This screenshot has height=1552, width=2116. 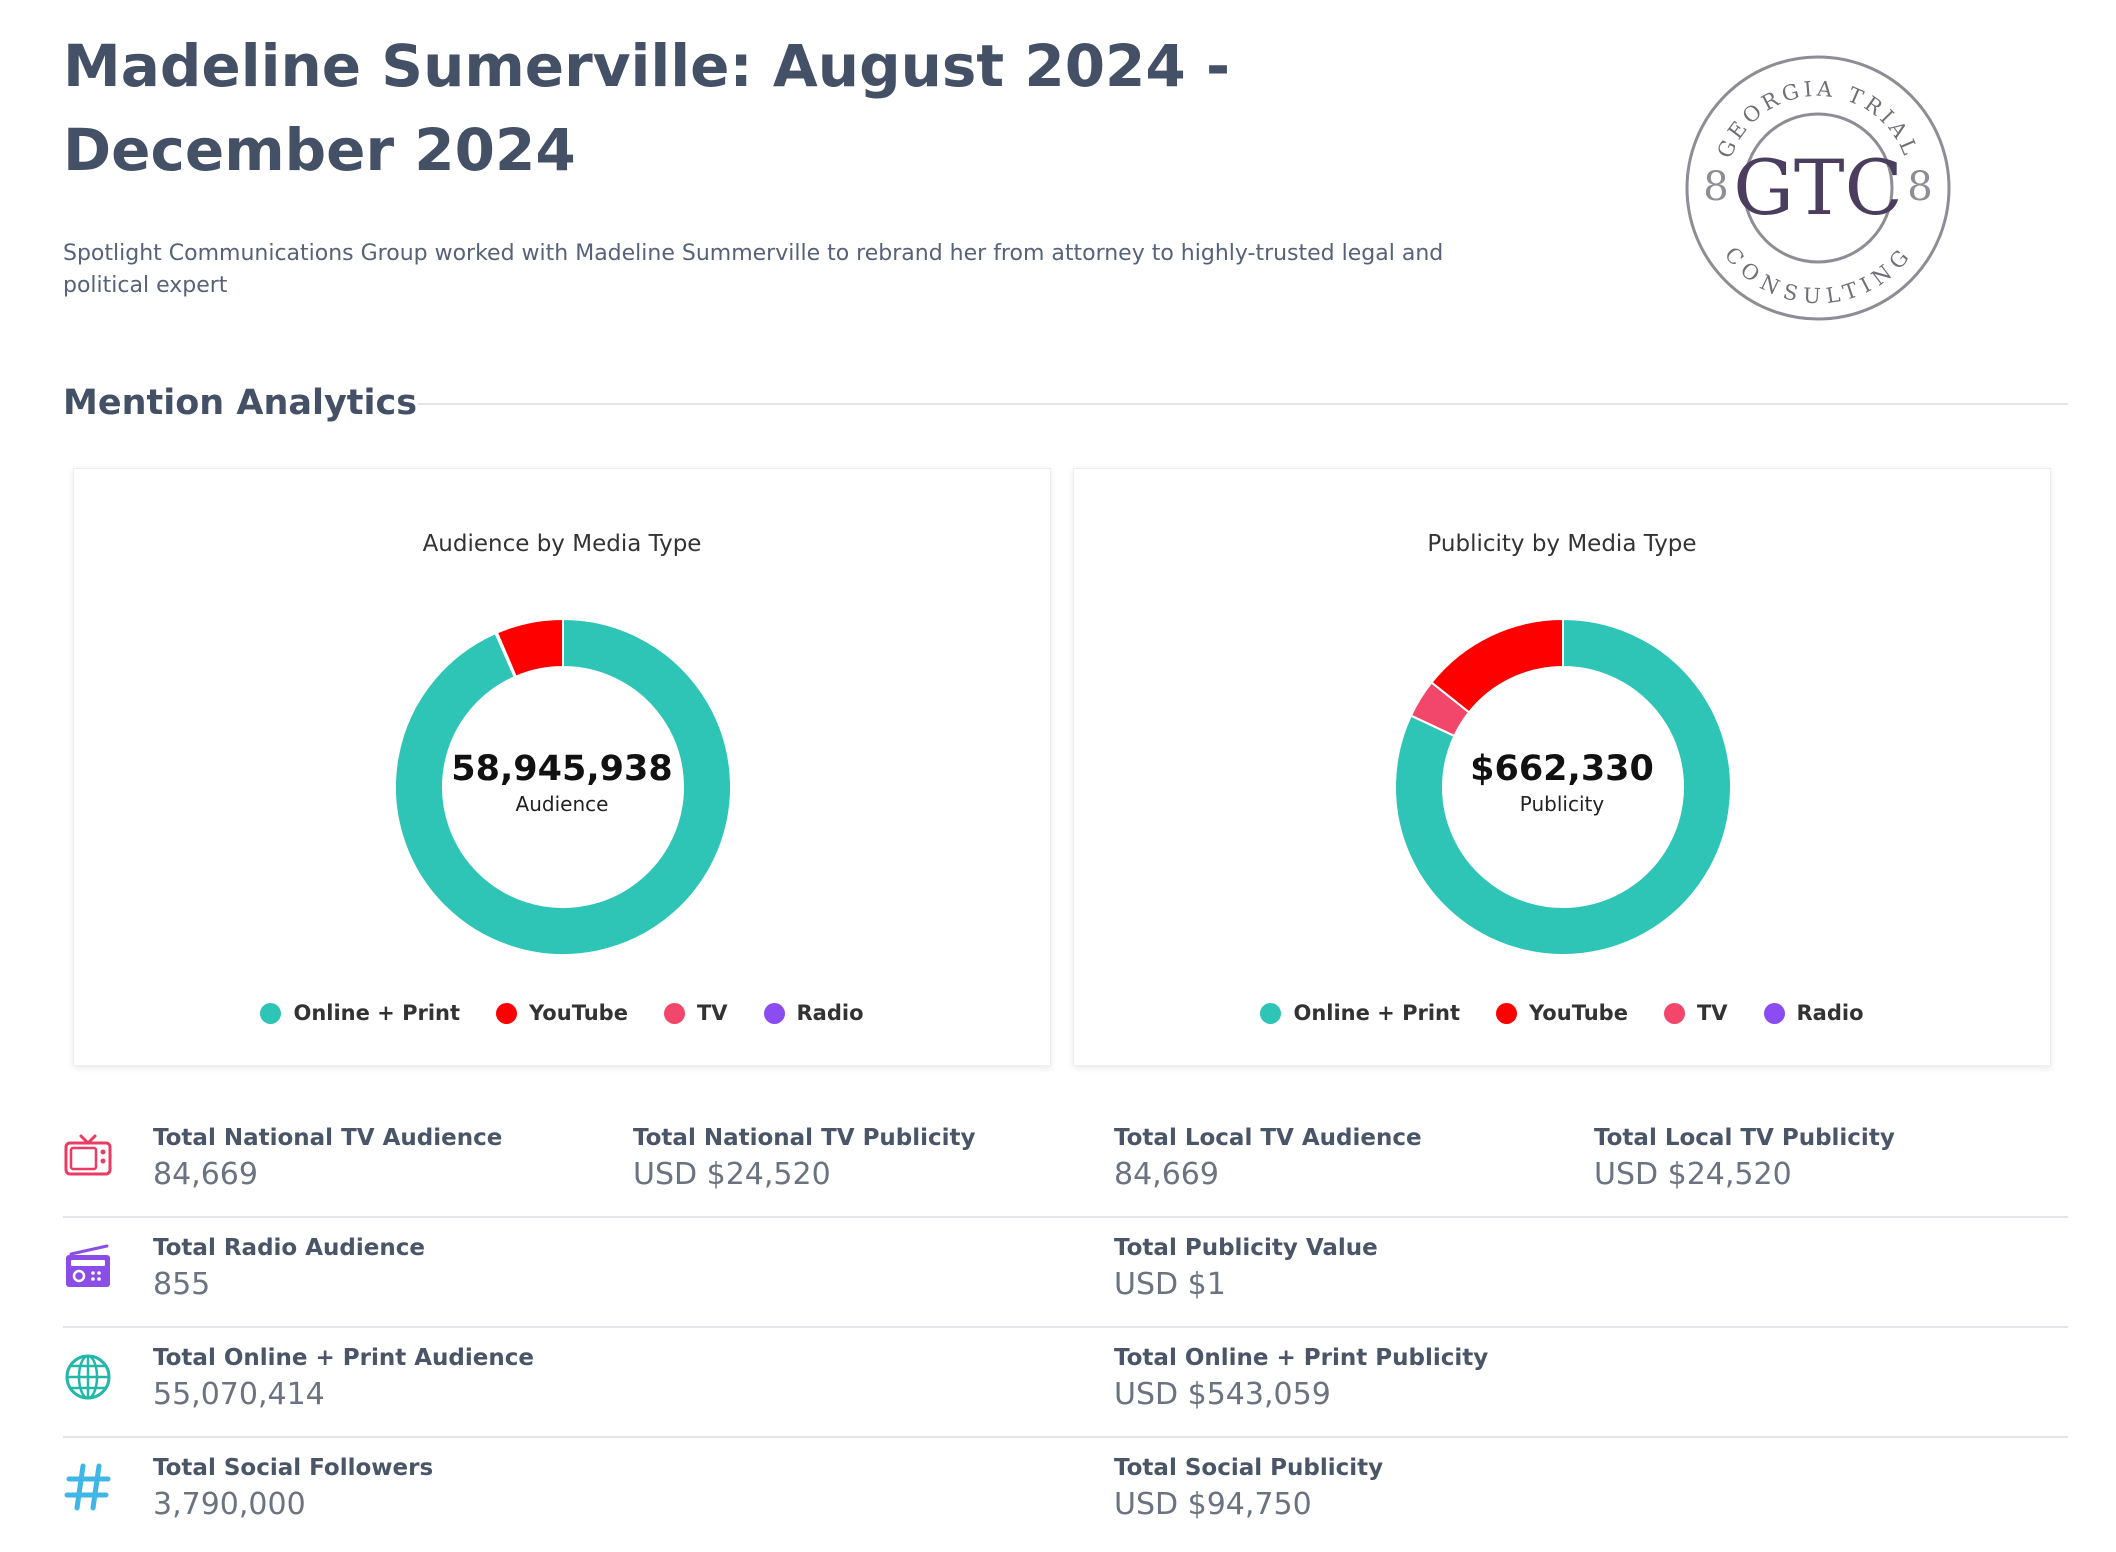 What do you see at coordinates (328, 1138) in the screenshot?
I see `stat-label: Total National TV Audience` at bounding box center [328, 1138].